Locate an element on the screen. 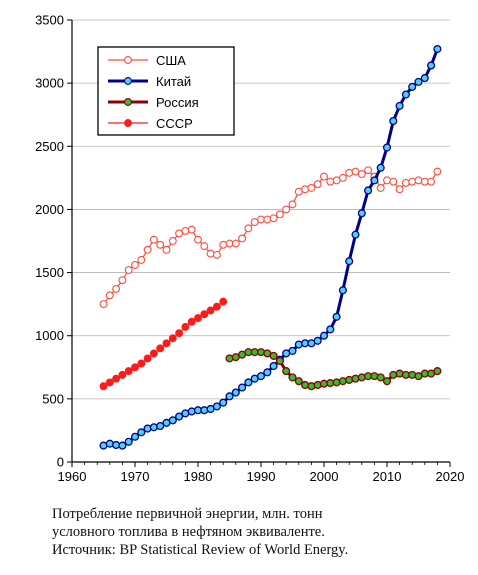  y-tick-label: 1000 is located at coordinates (49, 335).